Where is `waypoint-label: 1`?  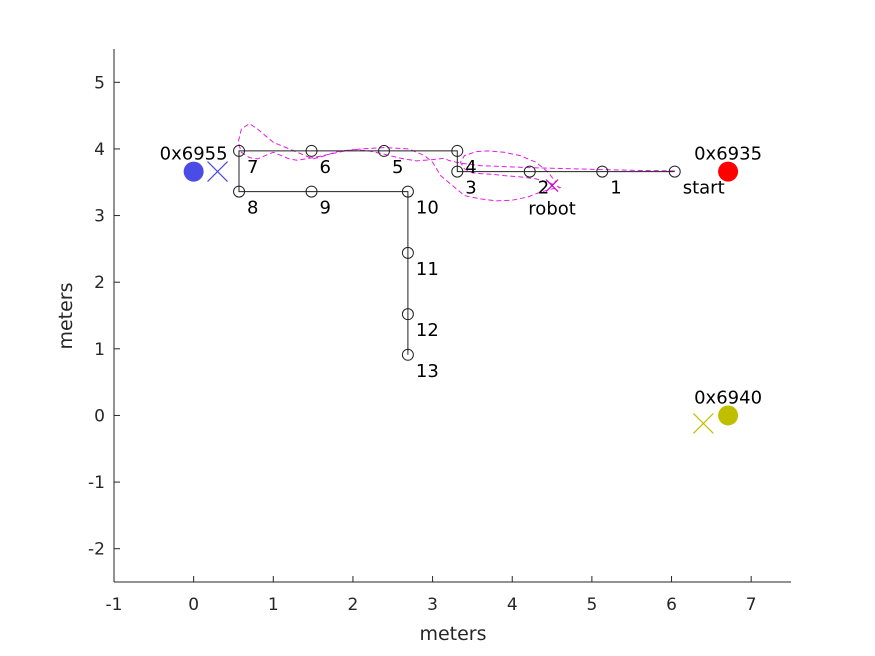 waypoint-label: 1 is located at coordinates (615, 188).